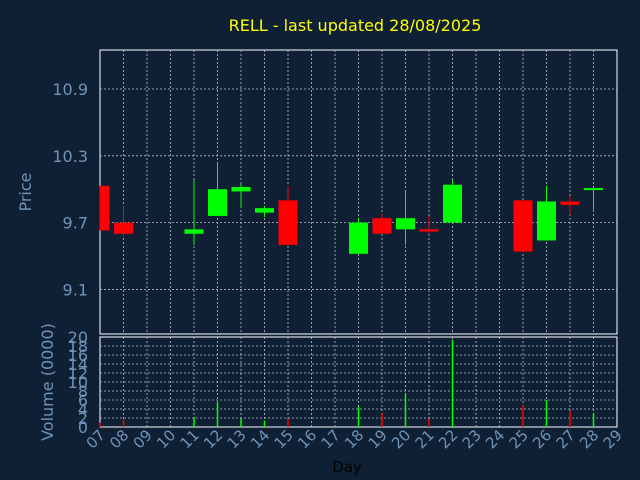  What do you see at coordinates (83, 409) in the screenshot?
I see `volume-tick-label: 4` at bounding box center [83, 409].